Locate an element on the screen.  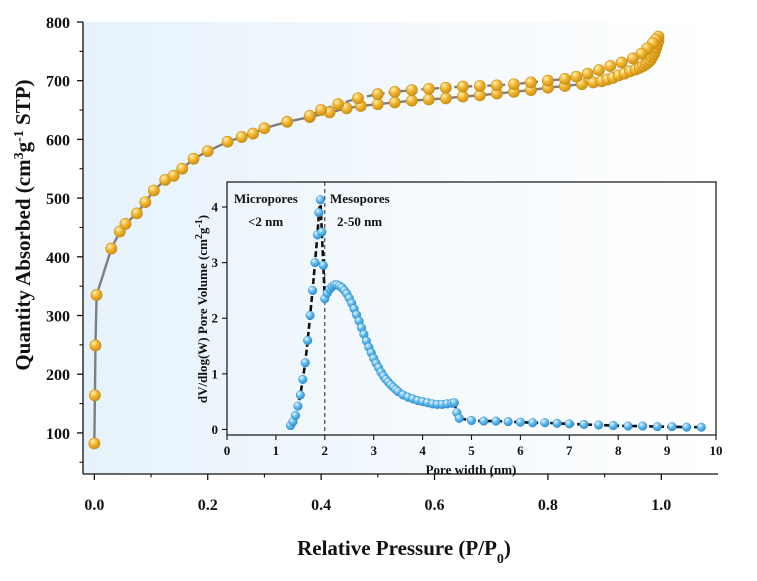
main-y-tick-label: 500 is located at coordinates (58, 199).